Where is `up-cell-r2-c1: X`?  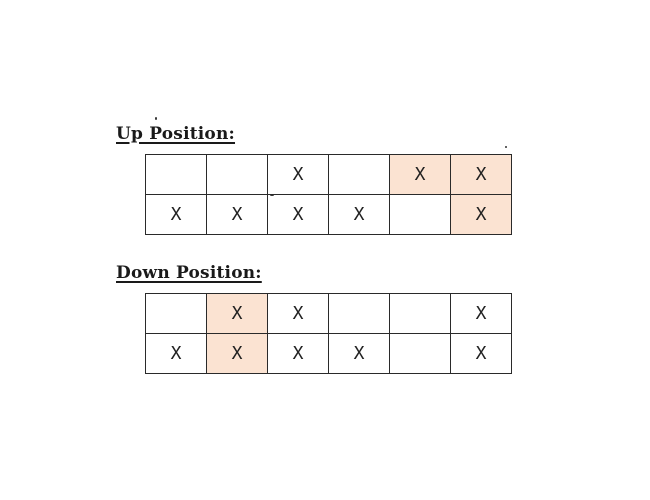 up-cell-r2-c1: X is located at coordinates (176, 214).